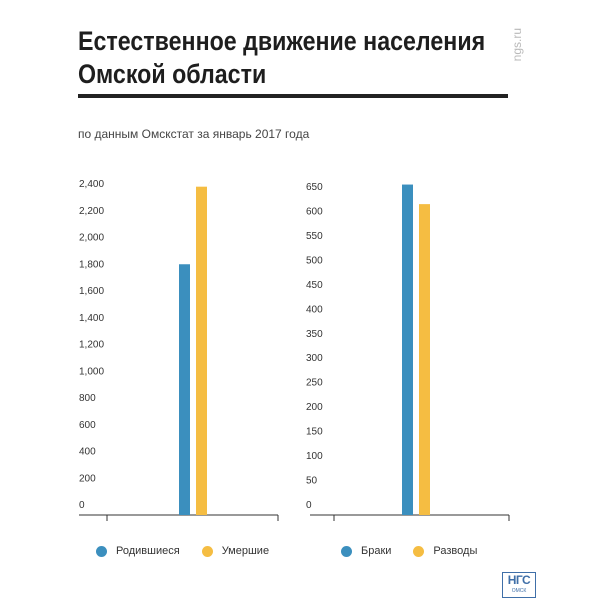 This screenshot has height=604, width=591. Describe the element at coordinates (148, 551) in the screenshot. I see `legend-label-births: Родившиеся` at that location.